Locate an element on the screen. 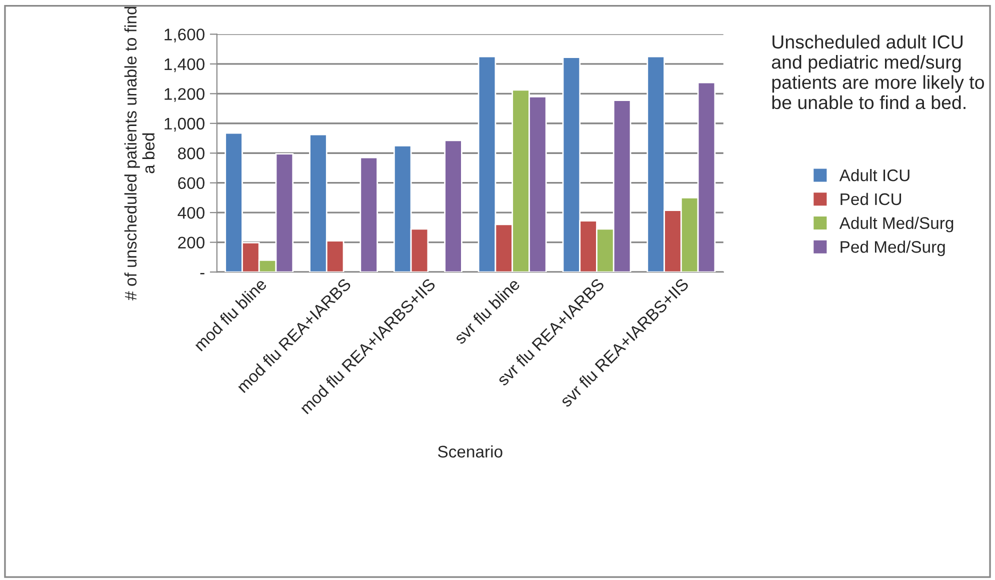  y-tick-label: 1,200 is located at coordinates (184, 95).